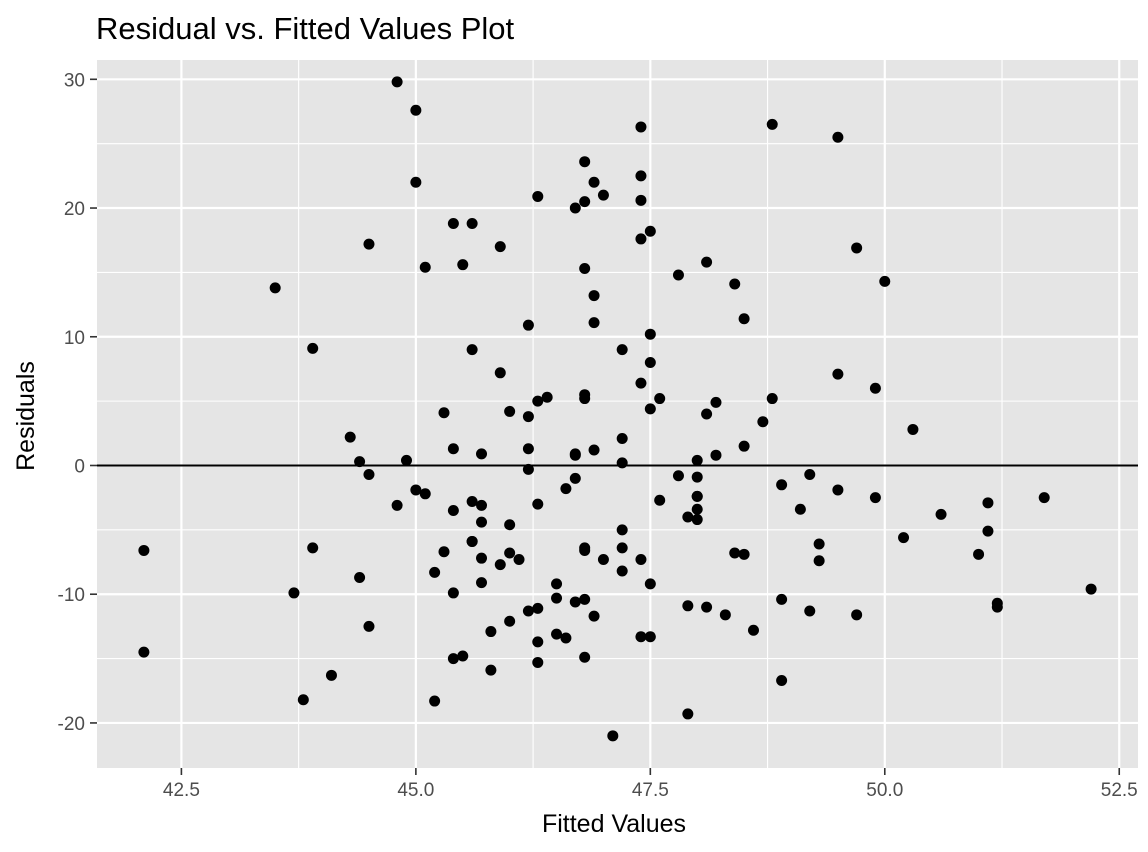  Describe the element at coordinates (71, 724) in the screenshot. I see `y-tick-label: -20` at that location.